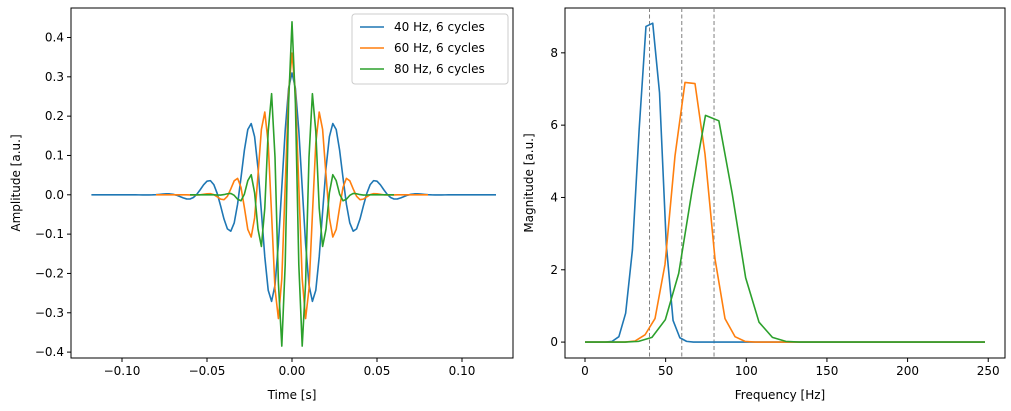 This screenshot has width=1011, height=411. I want to click on time-y-tick-label: −0.3, so click(49, 313).